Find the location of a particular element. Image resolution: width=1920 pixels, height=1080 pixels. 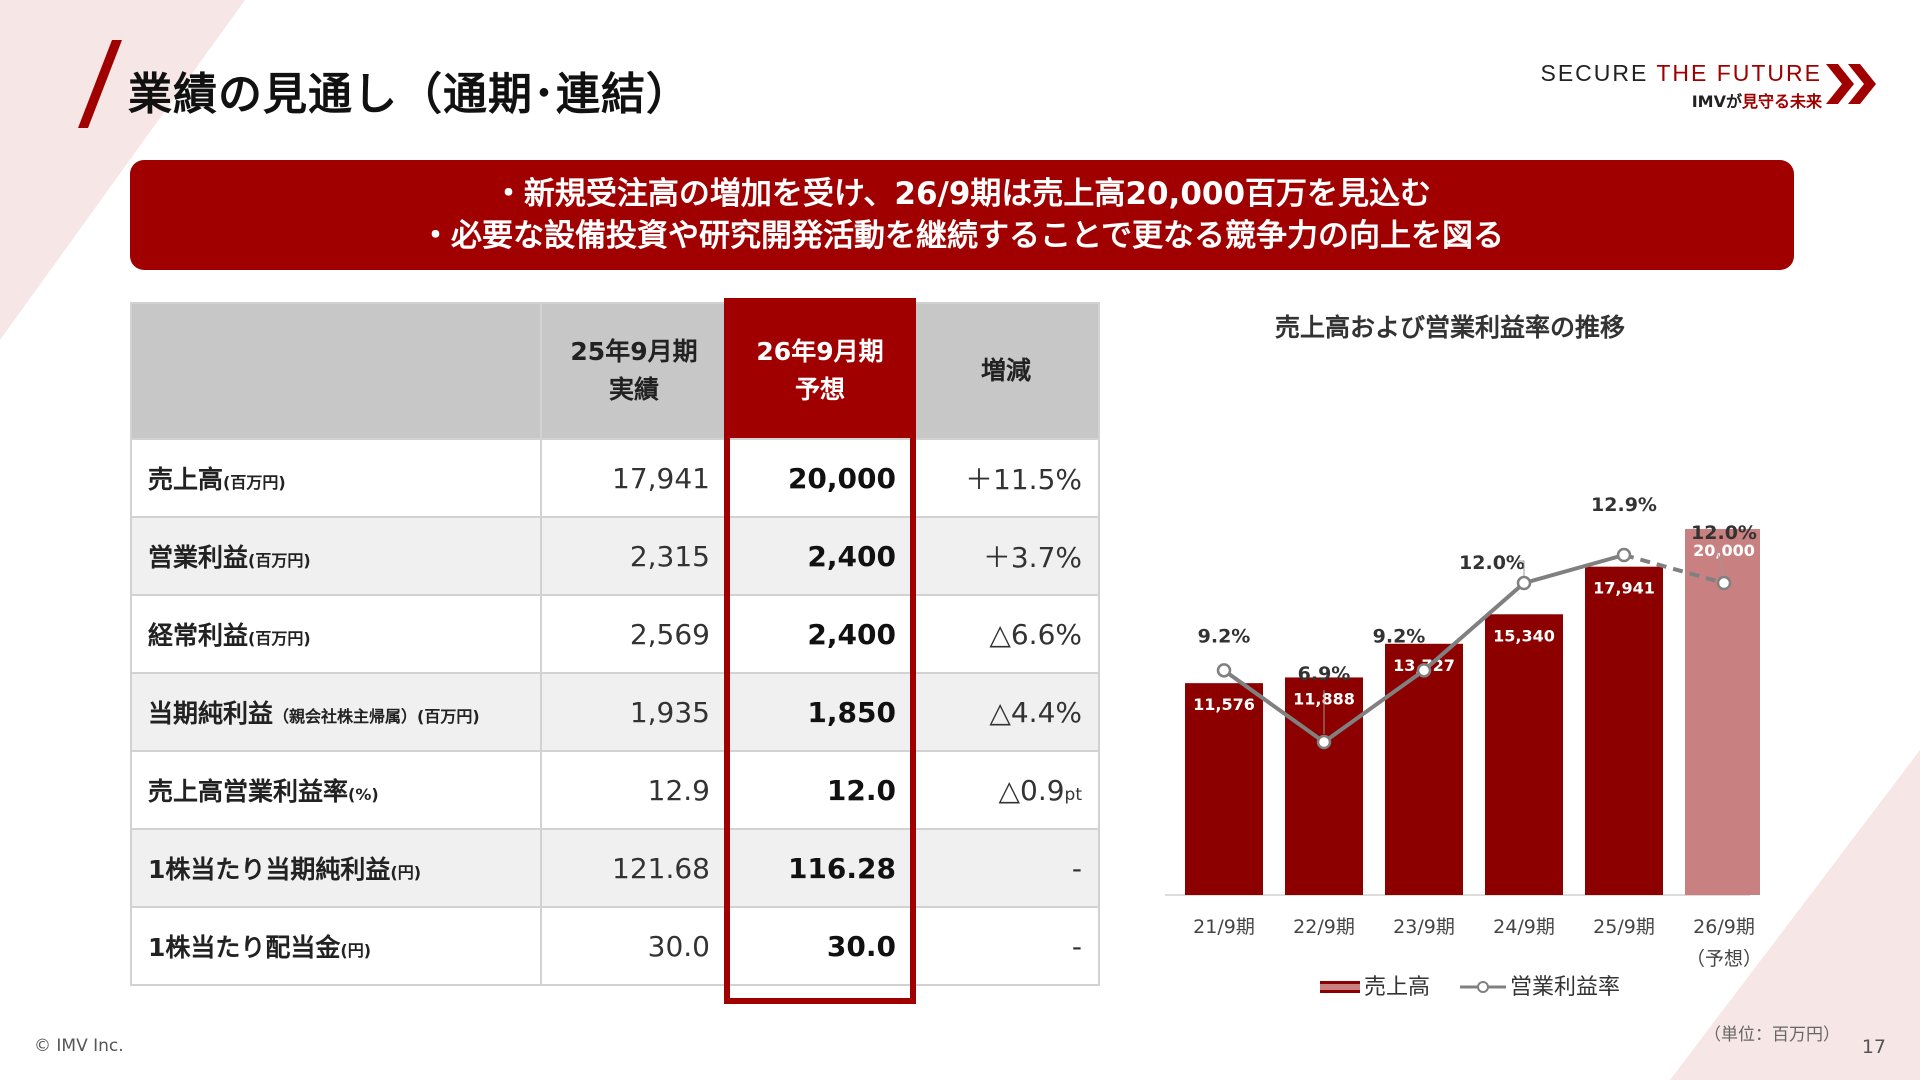

table-row: 売上高(百万円) 17,941 20,000 ＋11.5% is located at coordinates (615, 478).